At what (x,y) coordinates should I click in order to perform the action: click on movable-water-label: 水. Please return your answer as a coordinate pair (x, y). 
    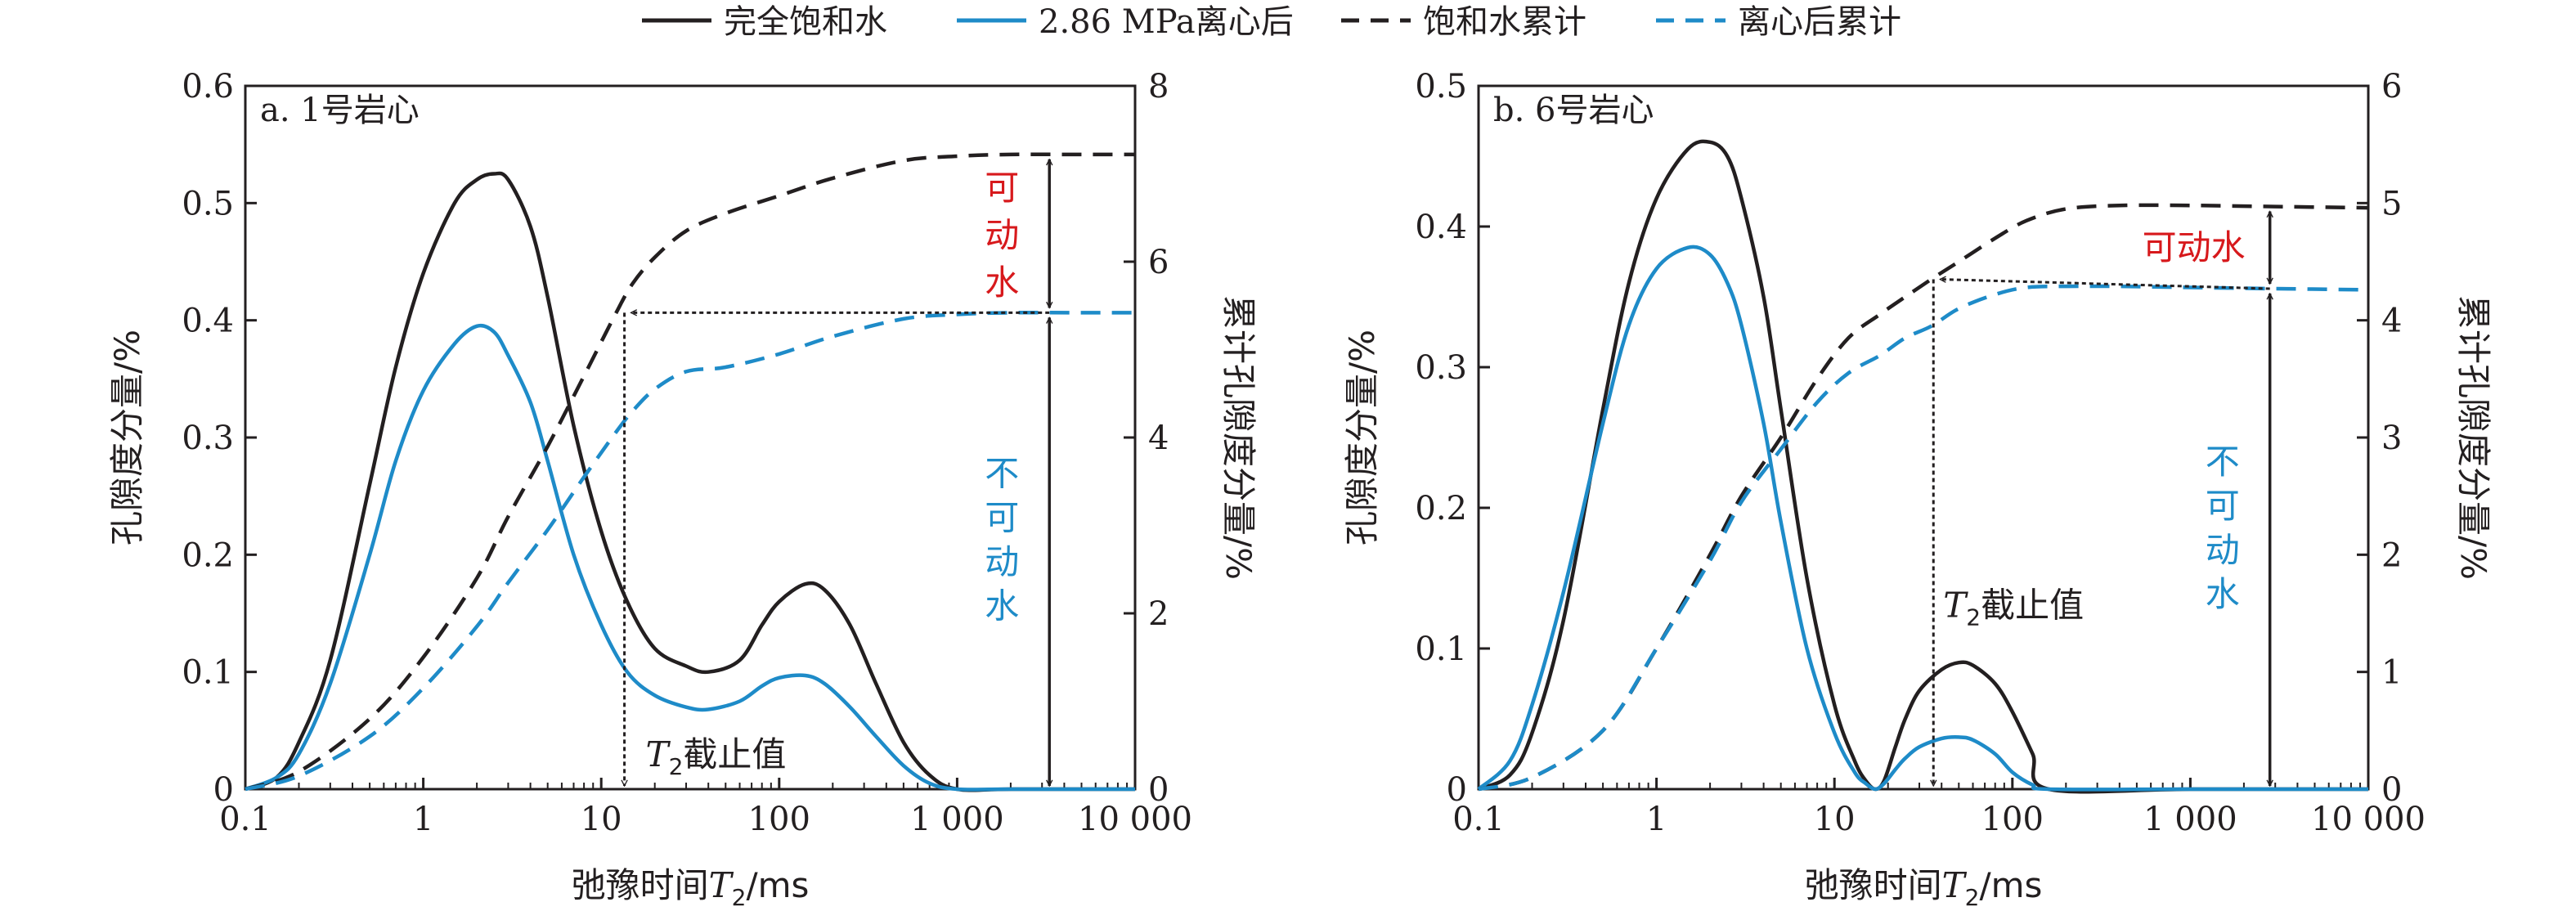
    Looking at the image, I should click on (1002, 283).